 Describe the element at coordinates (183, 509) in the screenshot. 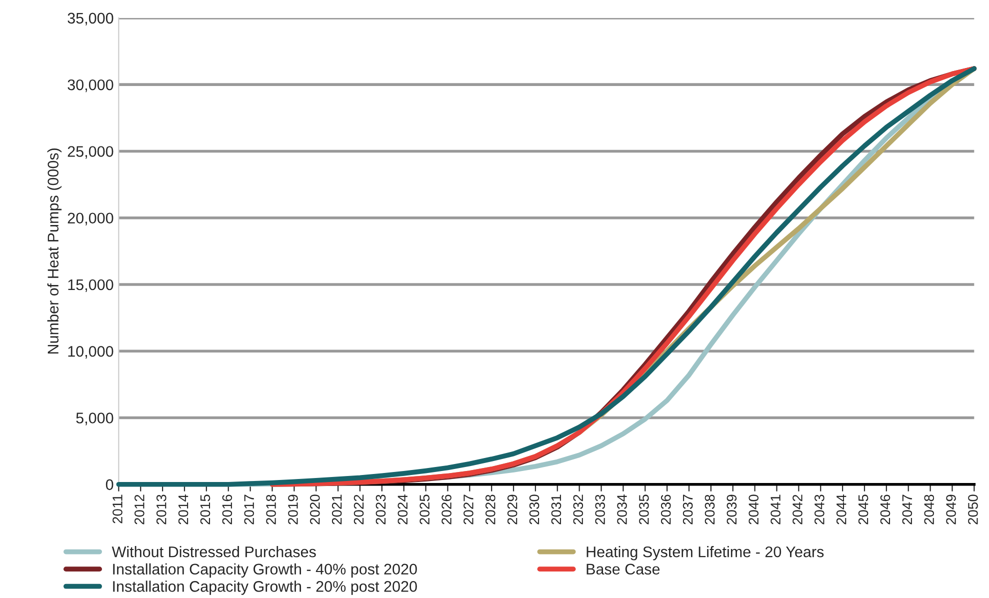

I see `x-tick-label: 2014` at that location.